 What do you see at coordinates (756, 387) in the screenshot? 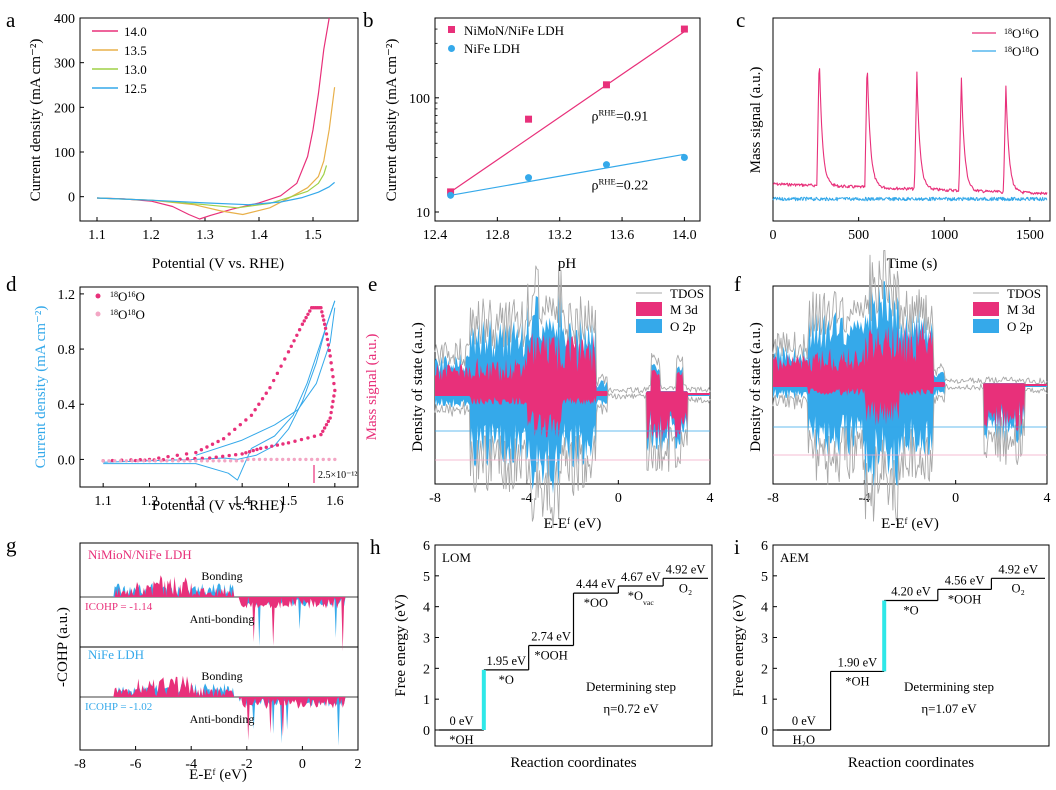
I see `y-axis-label: Density of state (a.u.)` at bounding box center [756, 387].